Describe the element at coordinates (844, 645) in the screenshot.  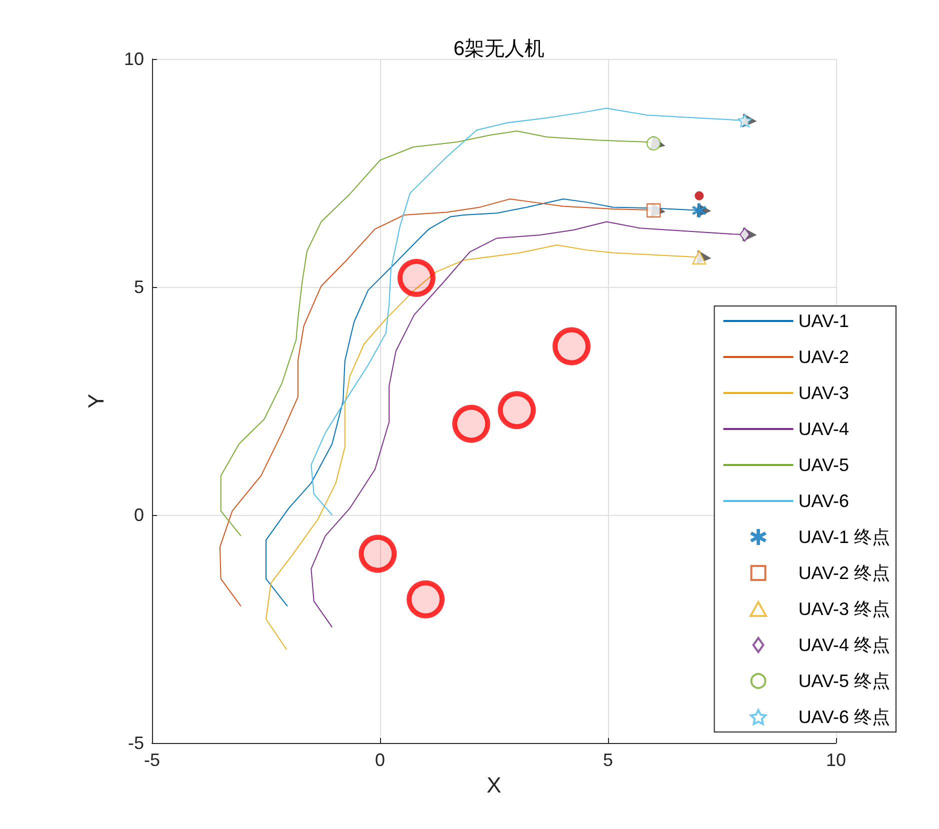
I see `legend-label: UAV-4 终点` at that location.